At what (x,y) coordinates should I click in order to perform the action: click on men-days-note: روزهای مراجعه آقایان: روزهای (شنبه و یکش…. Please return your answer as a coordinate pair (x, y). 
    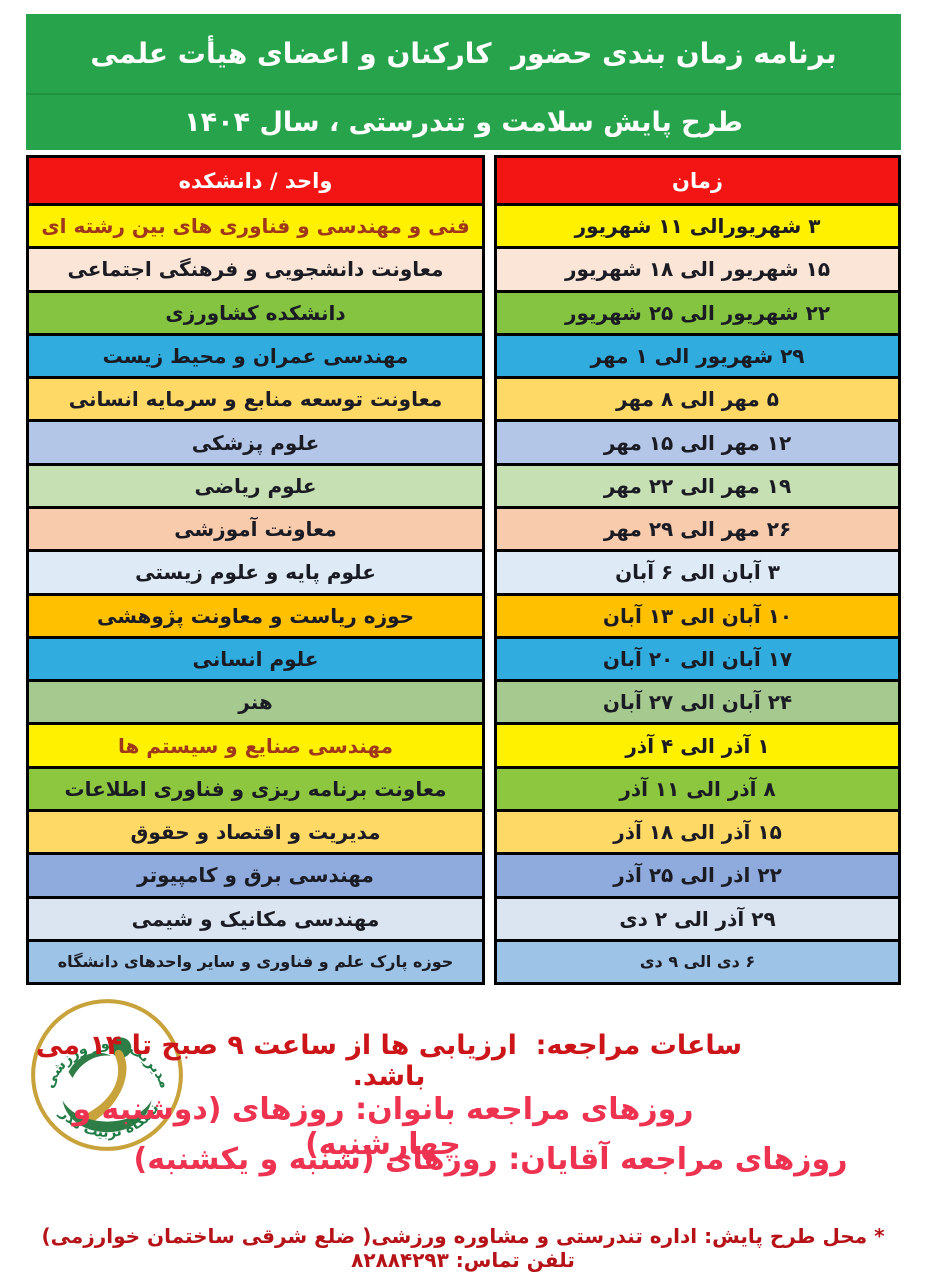
    Looking at the image, I should click on (490, 1159).